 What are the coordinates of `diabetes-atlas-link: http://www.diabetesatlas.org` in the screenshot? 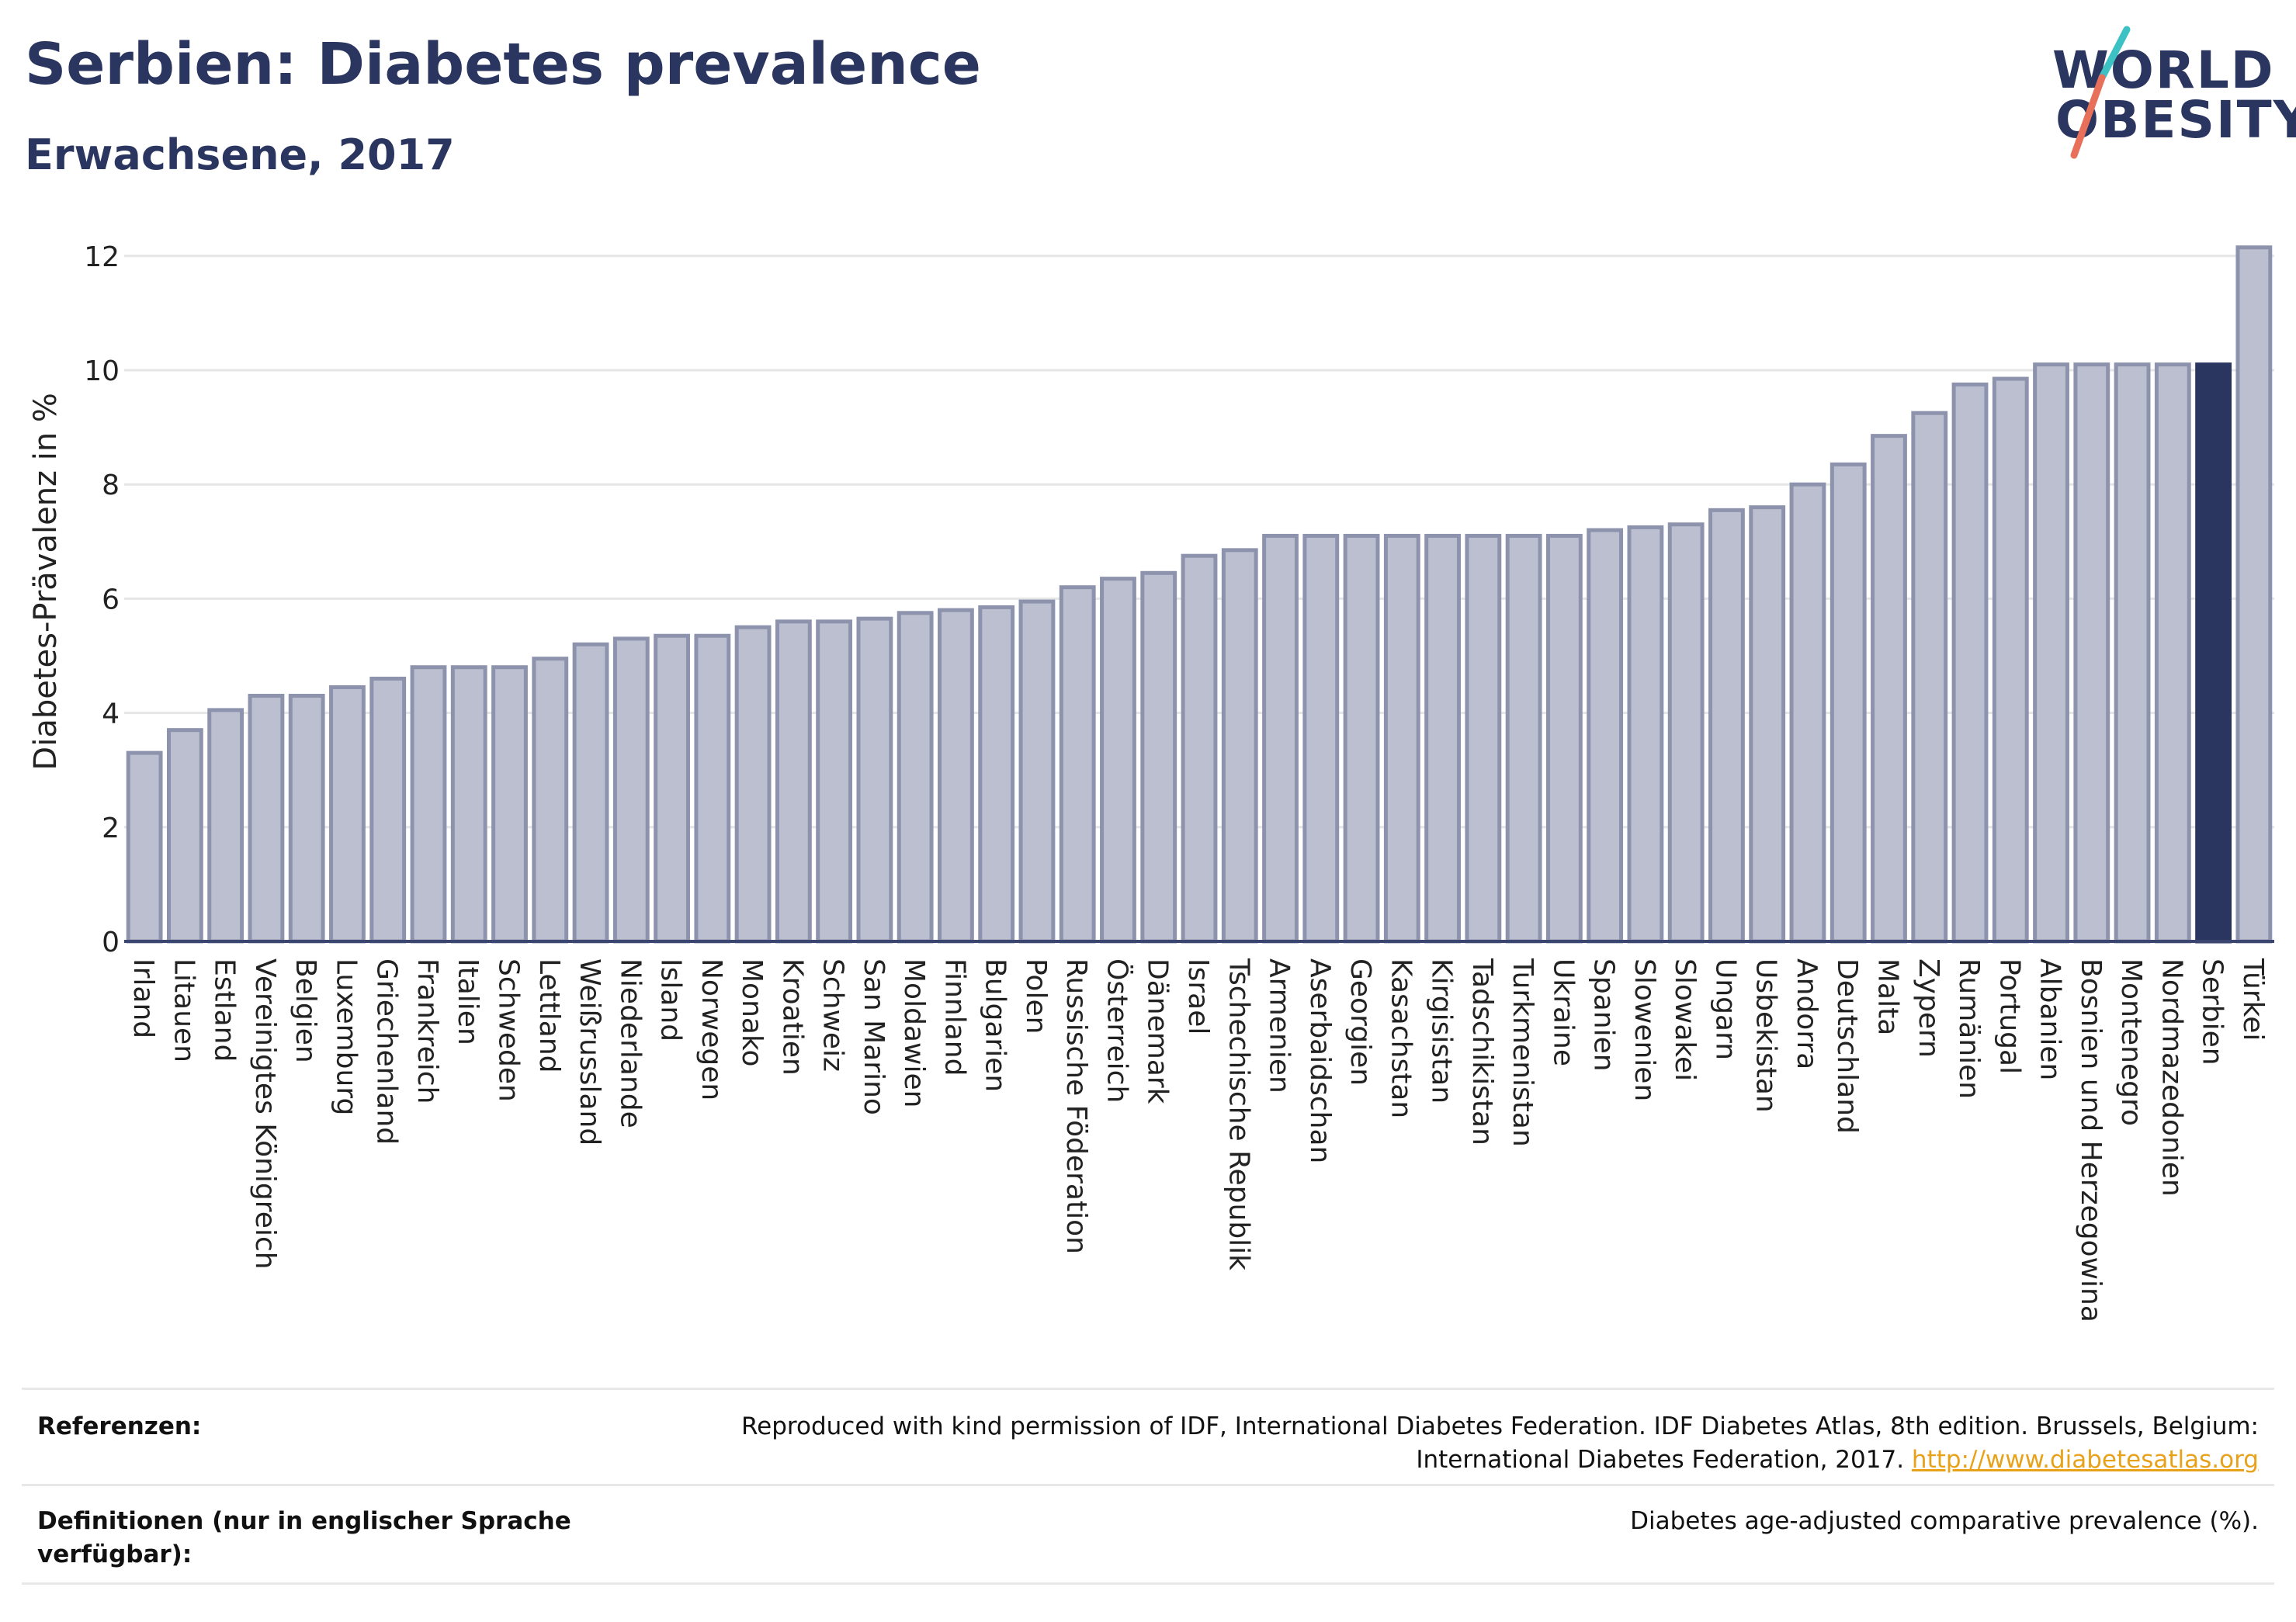 It's located at (2085, 1459).